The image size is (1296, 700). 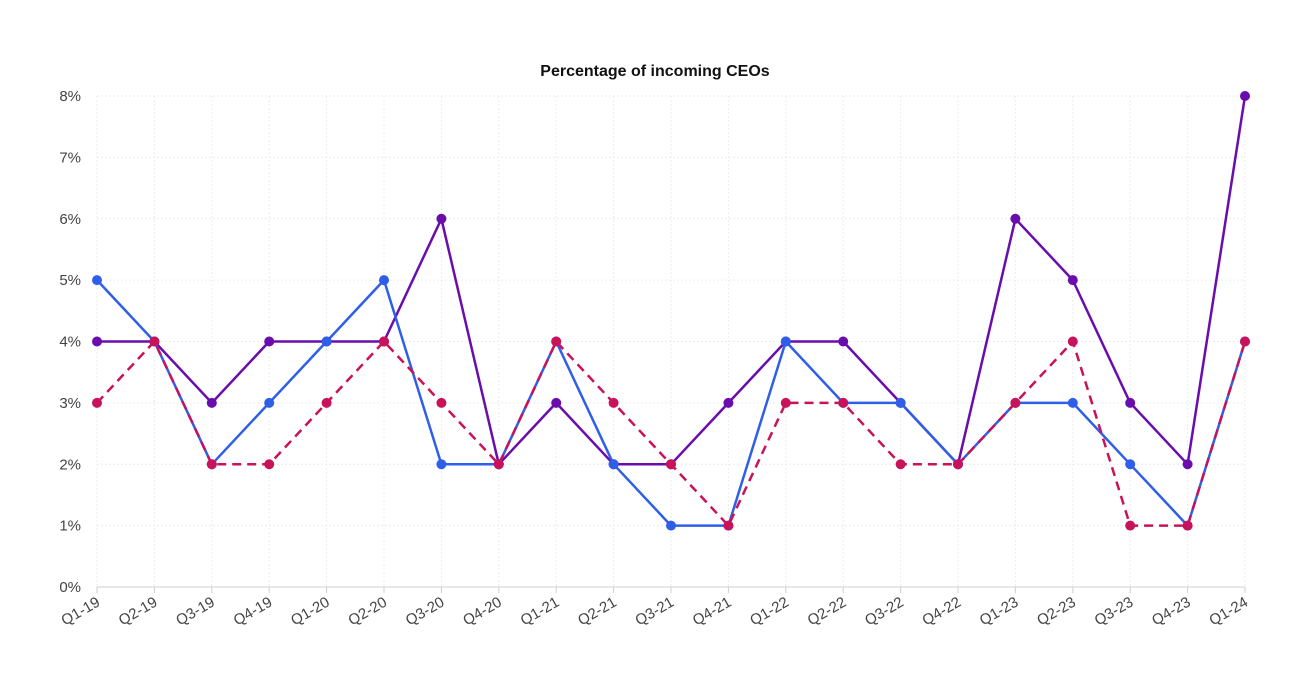 I want to click on x-tick-label: Q1-21, so click(x=540, y=612).